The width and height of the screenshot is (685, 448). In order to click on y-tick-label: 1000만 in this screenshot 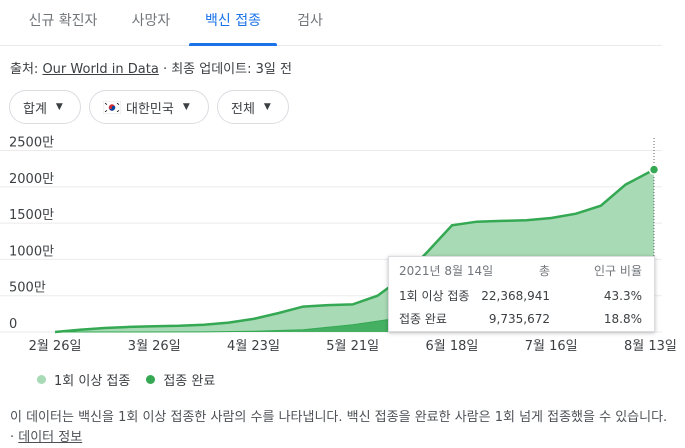, I will do `click(31, 251)`.